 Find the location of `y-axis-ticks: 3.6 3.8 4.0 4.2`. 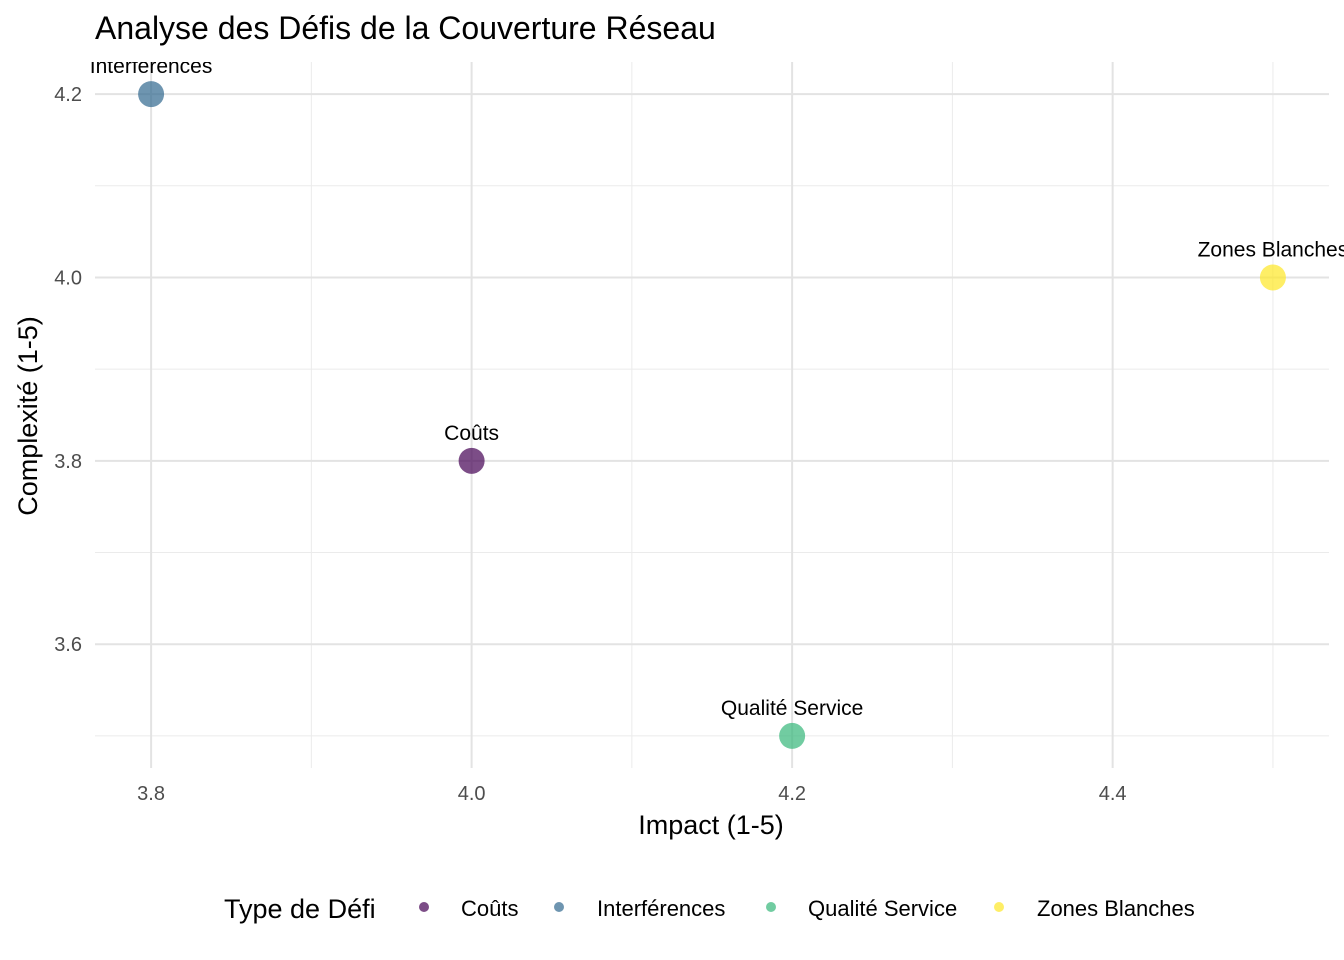

y-axis-ticks: 3.6 3.8 4.0 4.2 is located at coordinates (68, 370).